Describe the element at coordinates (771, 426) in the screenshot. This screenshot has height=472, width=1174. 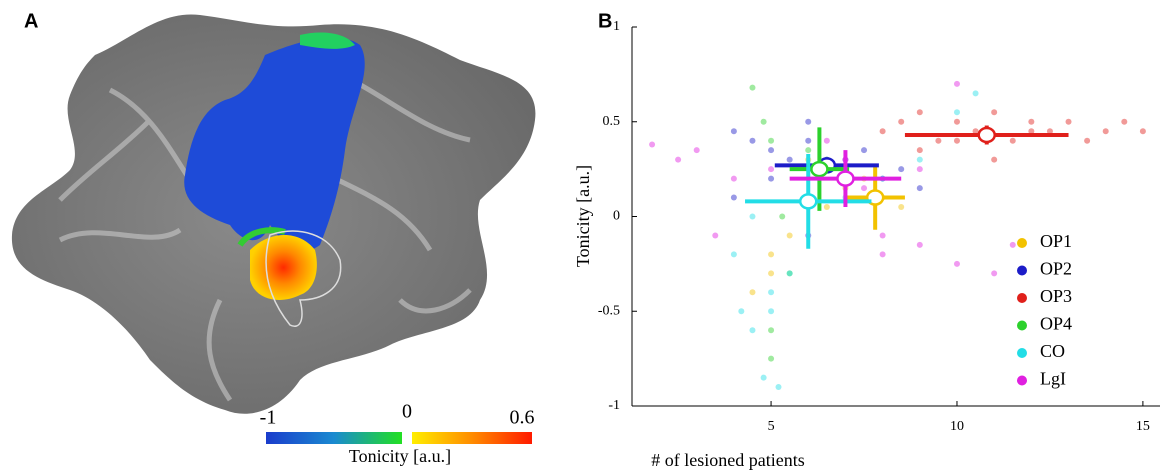
I see `x-tick-label: 5` at that location.